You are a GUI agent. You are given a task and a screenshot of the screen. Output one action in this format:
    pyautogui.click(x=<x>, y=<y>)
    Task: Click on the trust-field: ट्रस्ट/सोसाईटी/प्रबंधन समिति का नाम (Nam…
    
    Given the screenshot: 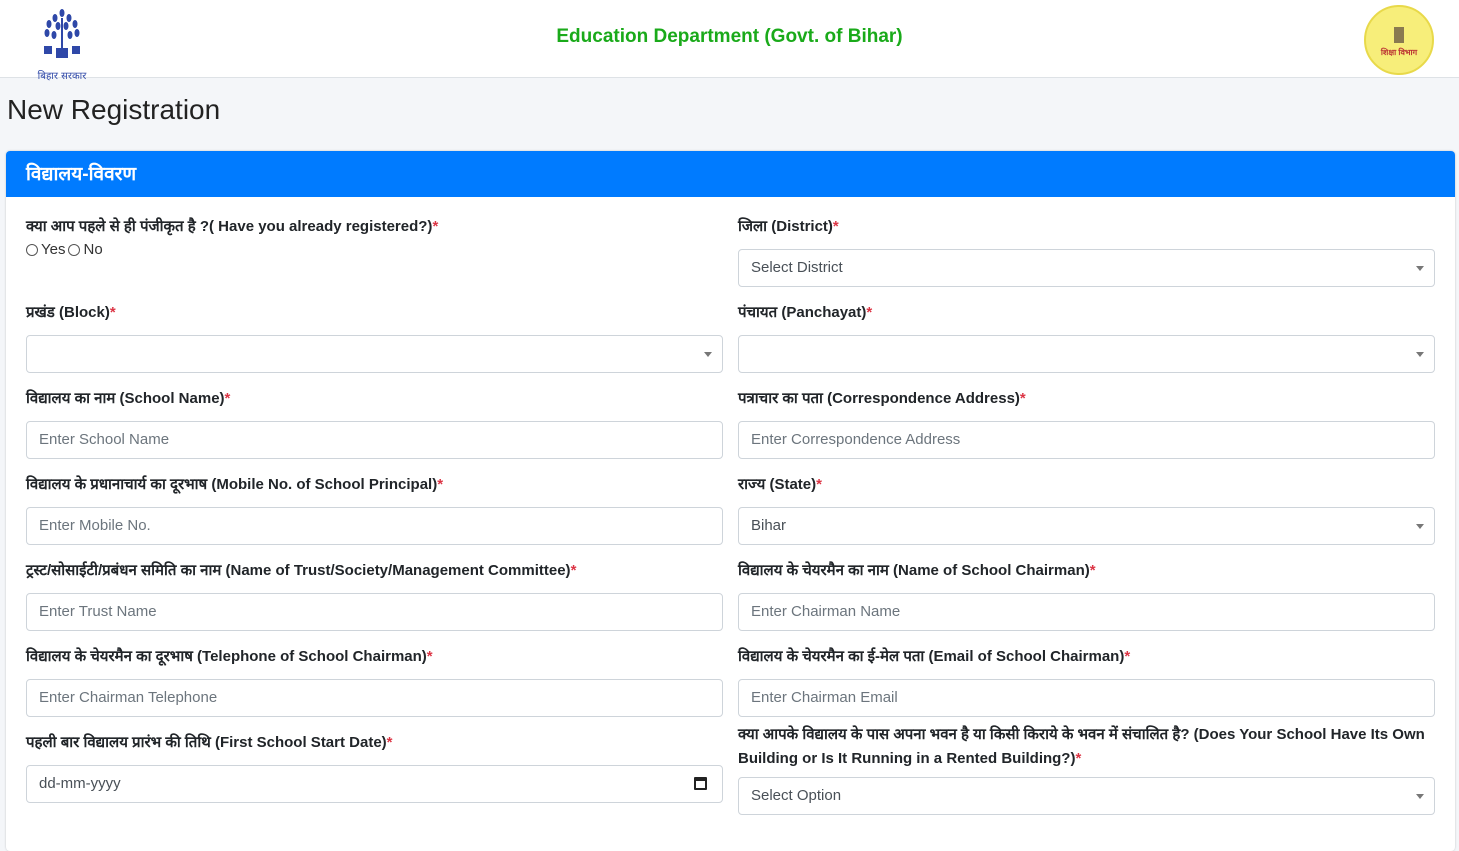 What is the action you would take?
    pyautogui.click(x=374, y=604)
    